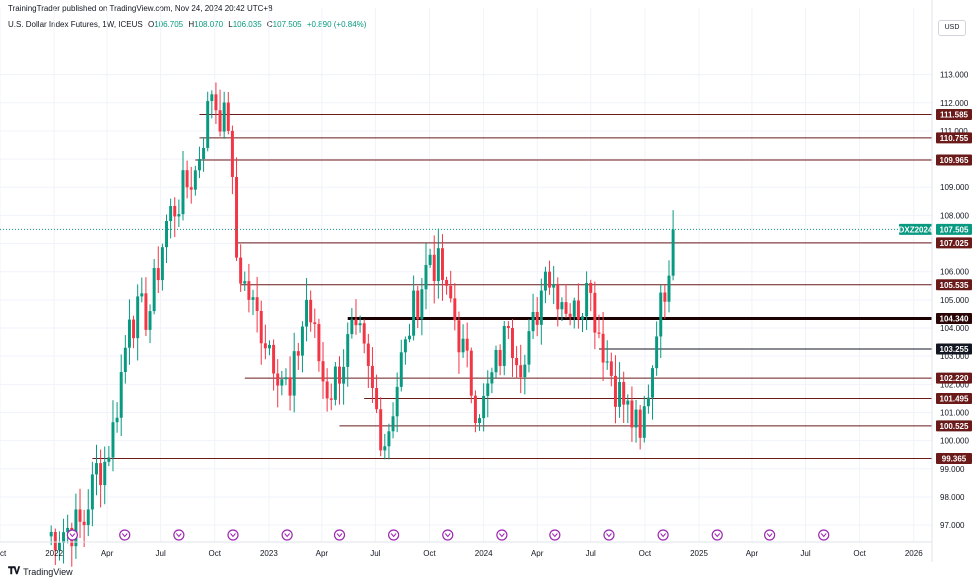 The image size is (980, 584). I want to click on price-tick-label: 98.000, so click(952, 497).